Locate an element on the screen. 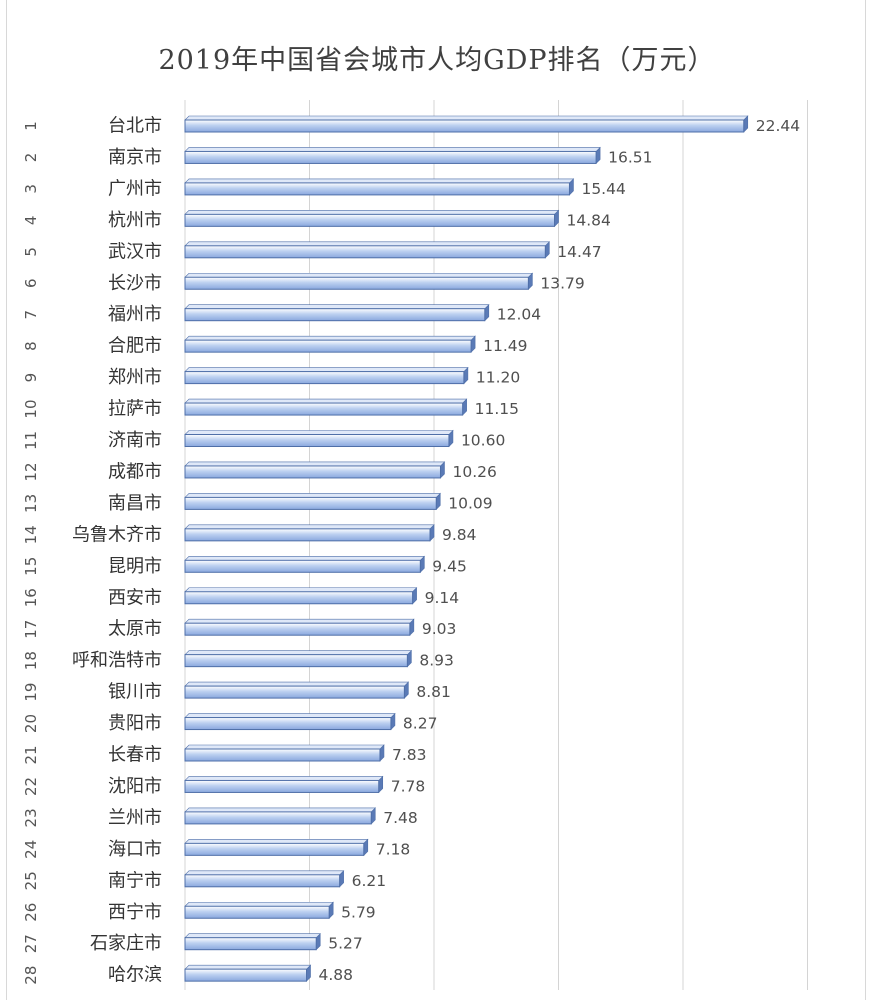  value-label: 9.03 is located at coordinates (439, 629).